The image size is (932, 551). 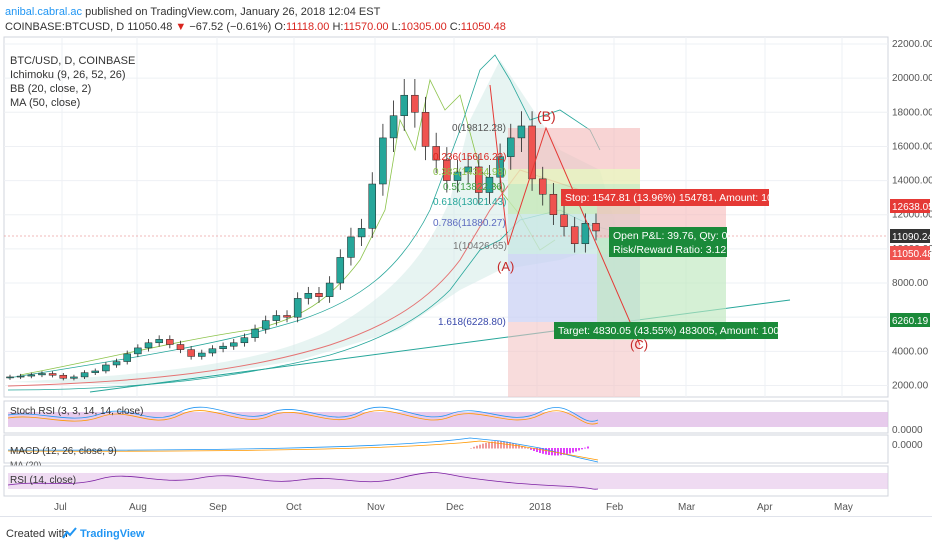 I want to click on created-with-text: Created with, so click(x=37, y=534).